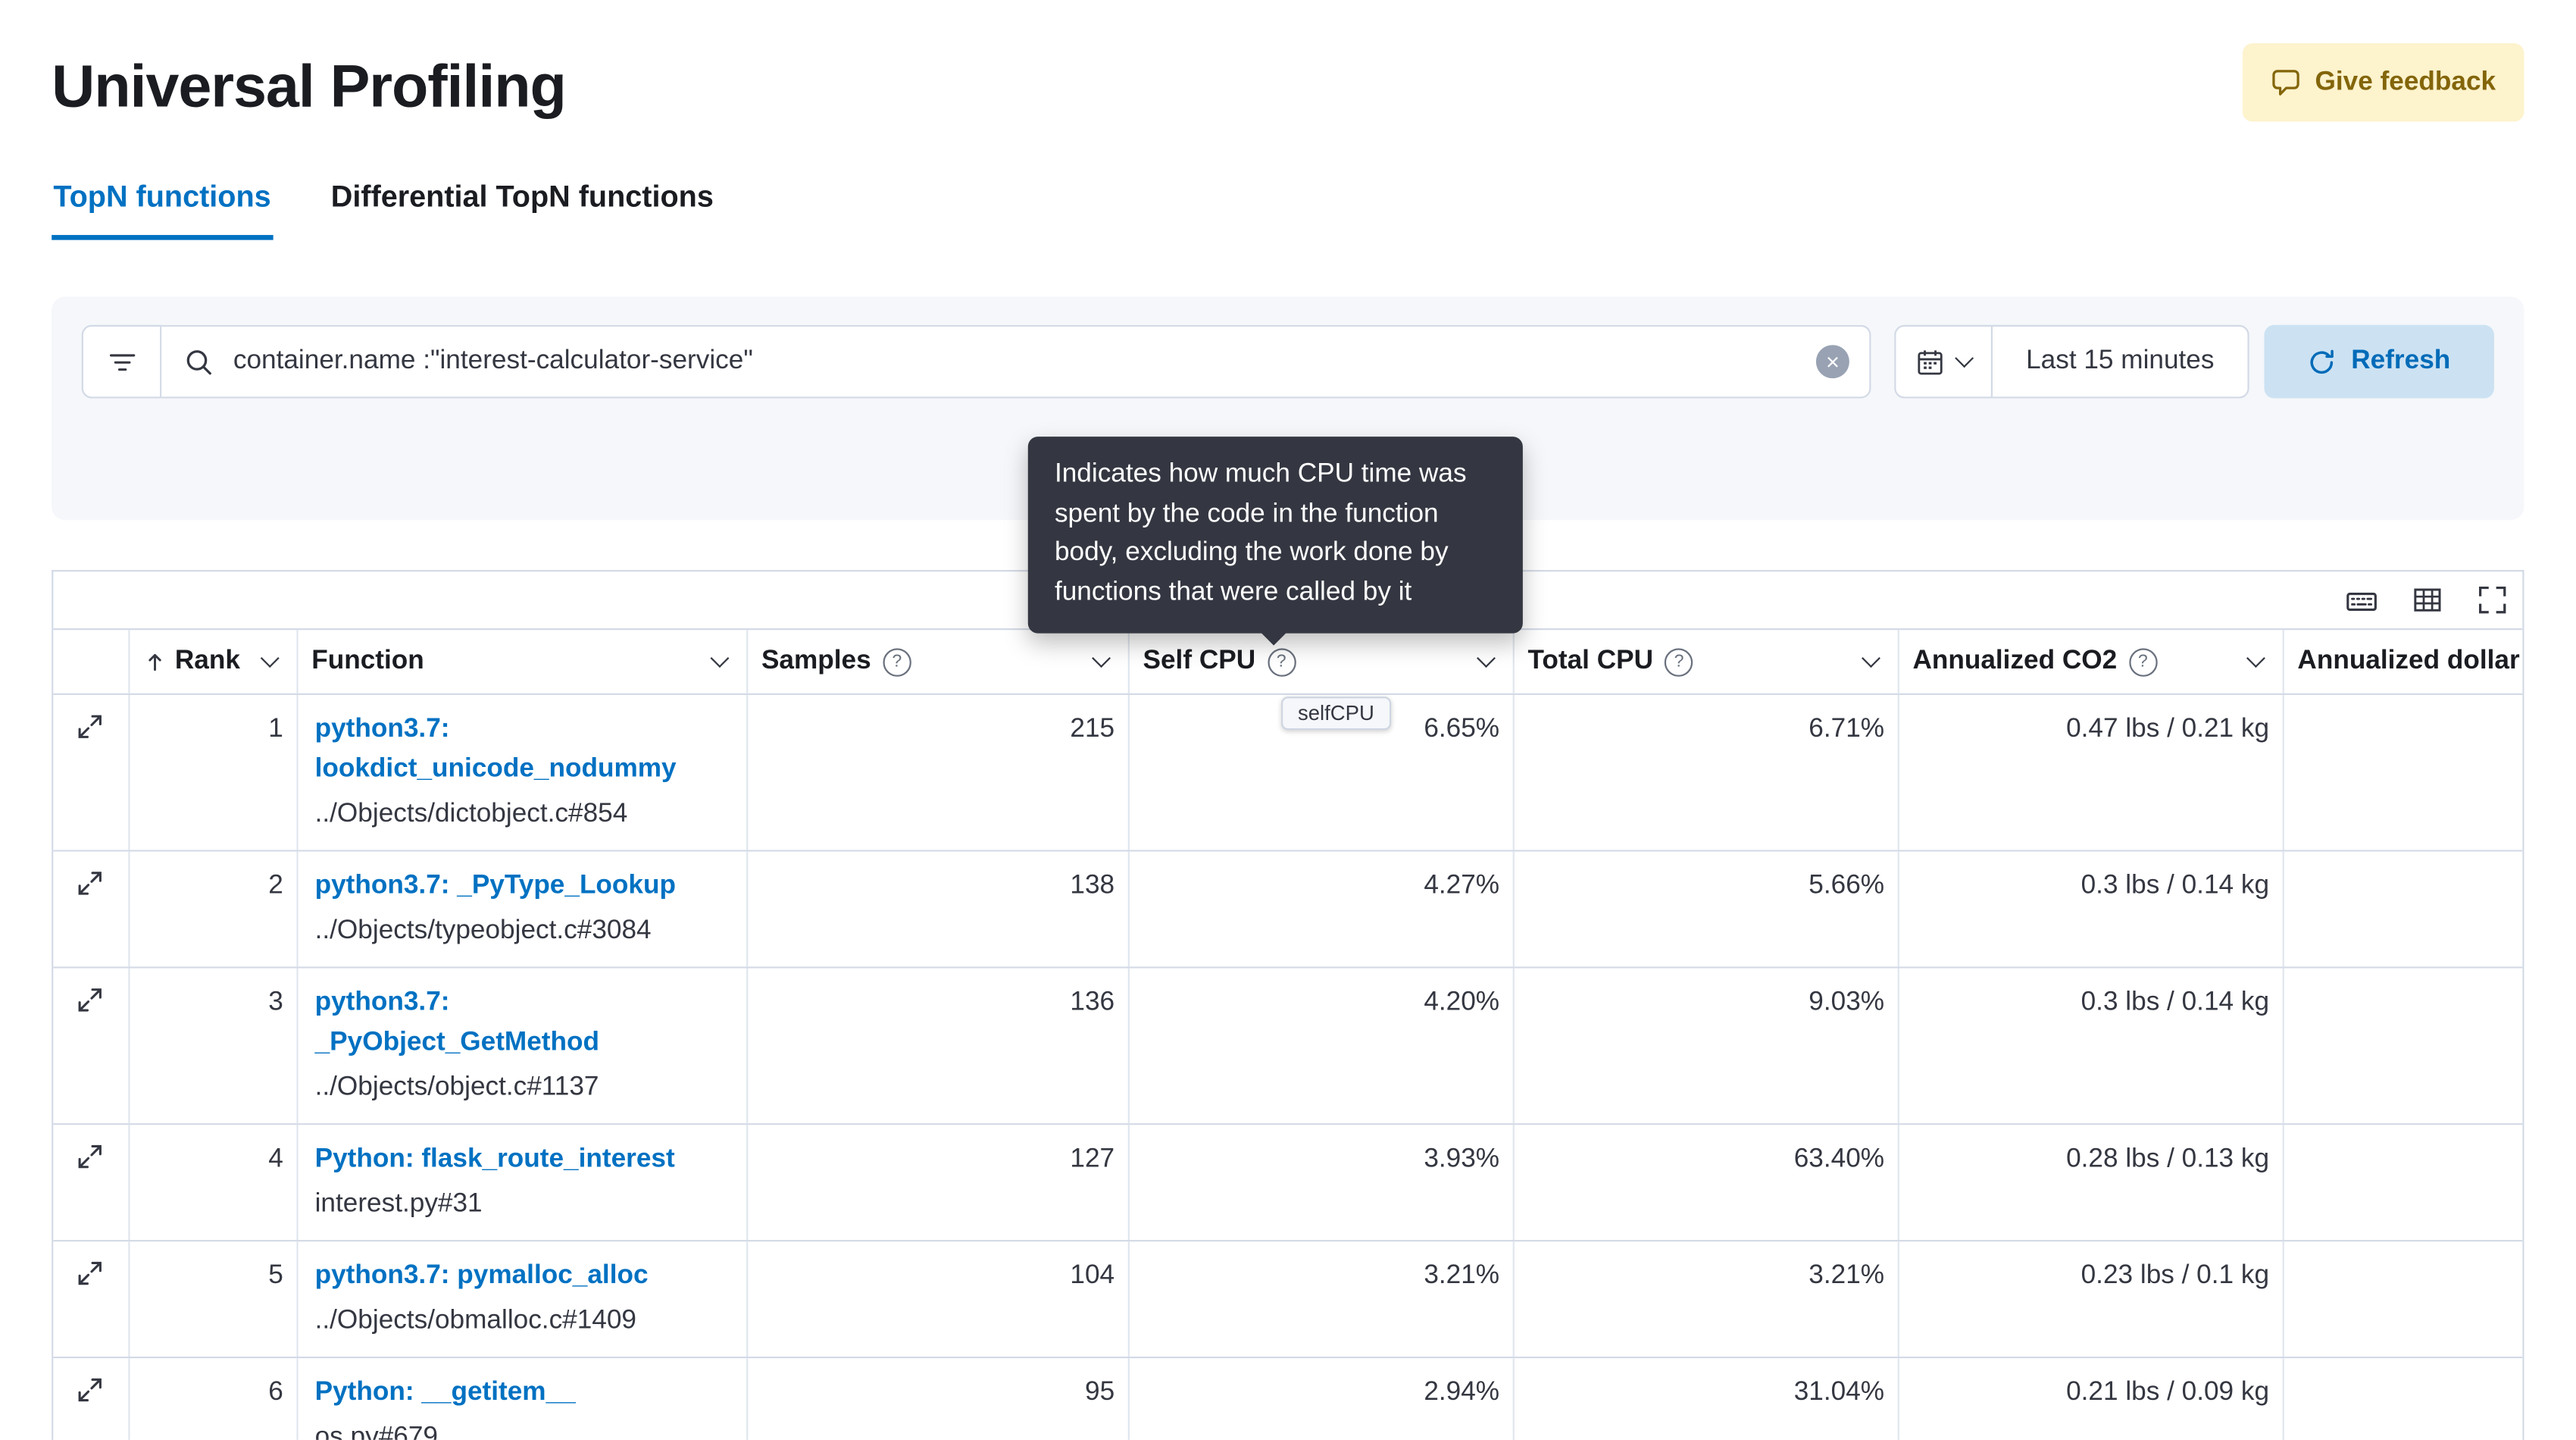  Describe the element at coordinates (2379, 361) in the screenshot. I see `refresh-button: Refresh` at that location.